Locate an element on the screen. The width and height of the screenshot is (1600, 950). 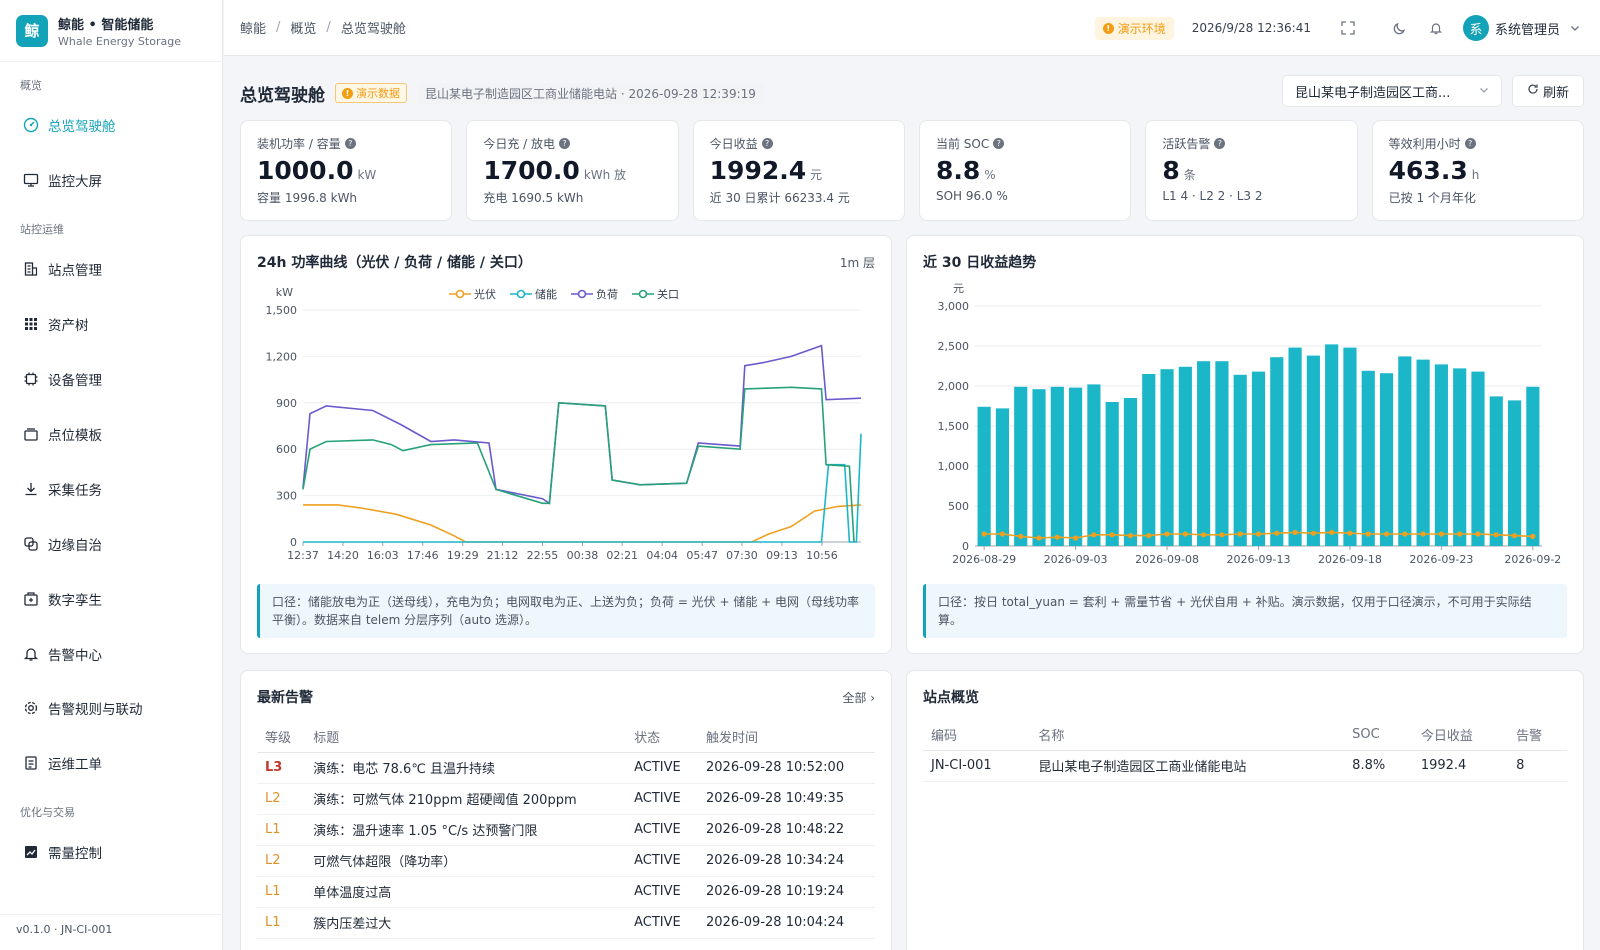
kpi-card: 今日充 / 放电? 1700.0 kWh 放 充电 1690.5 kWh is located at coordinates (572, 170).